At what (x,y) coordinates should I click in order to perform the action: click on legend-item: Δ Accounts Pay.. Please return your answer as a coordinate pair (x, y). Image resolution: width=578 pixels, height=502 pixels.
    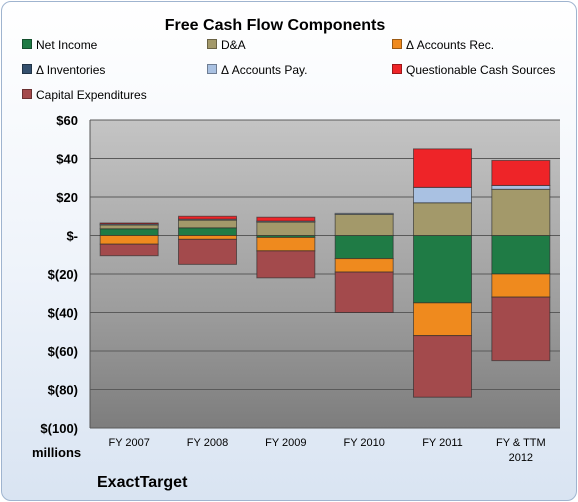
    Looking at the image, I should click on (257, 70).